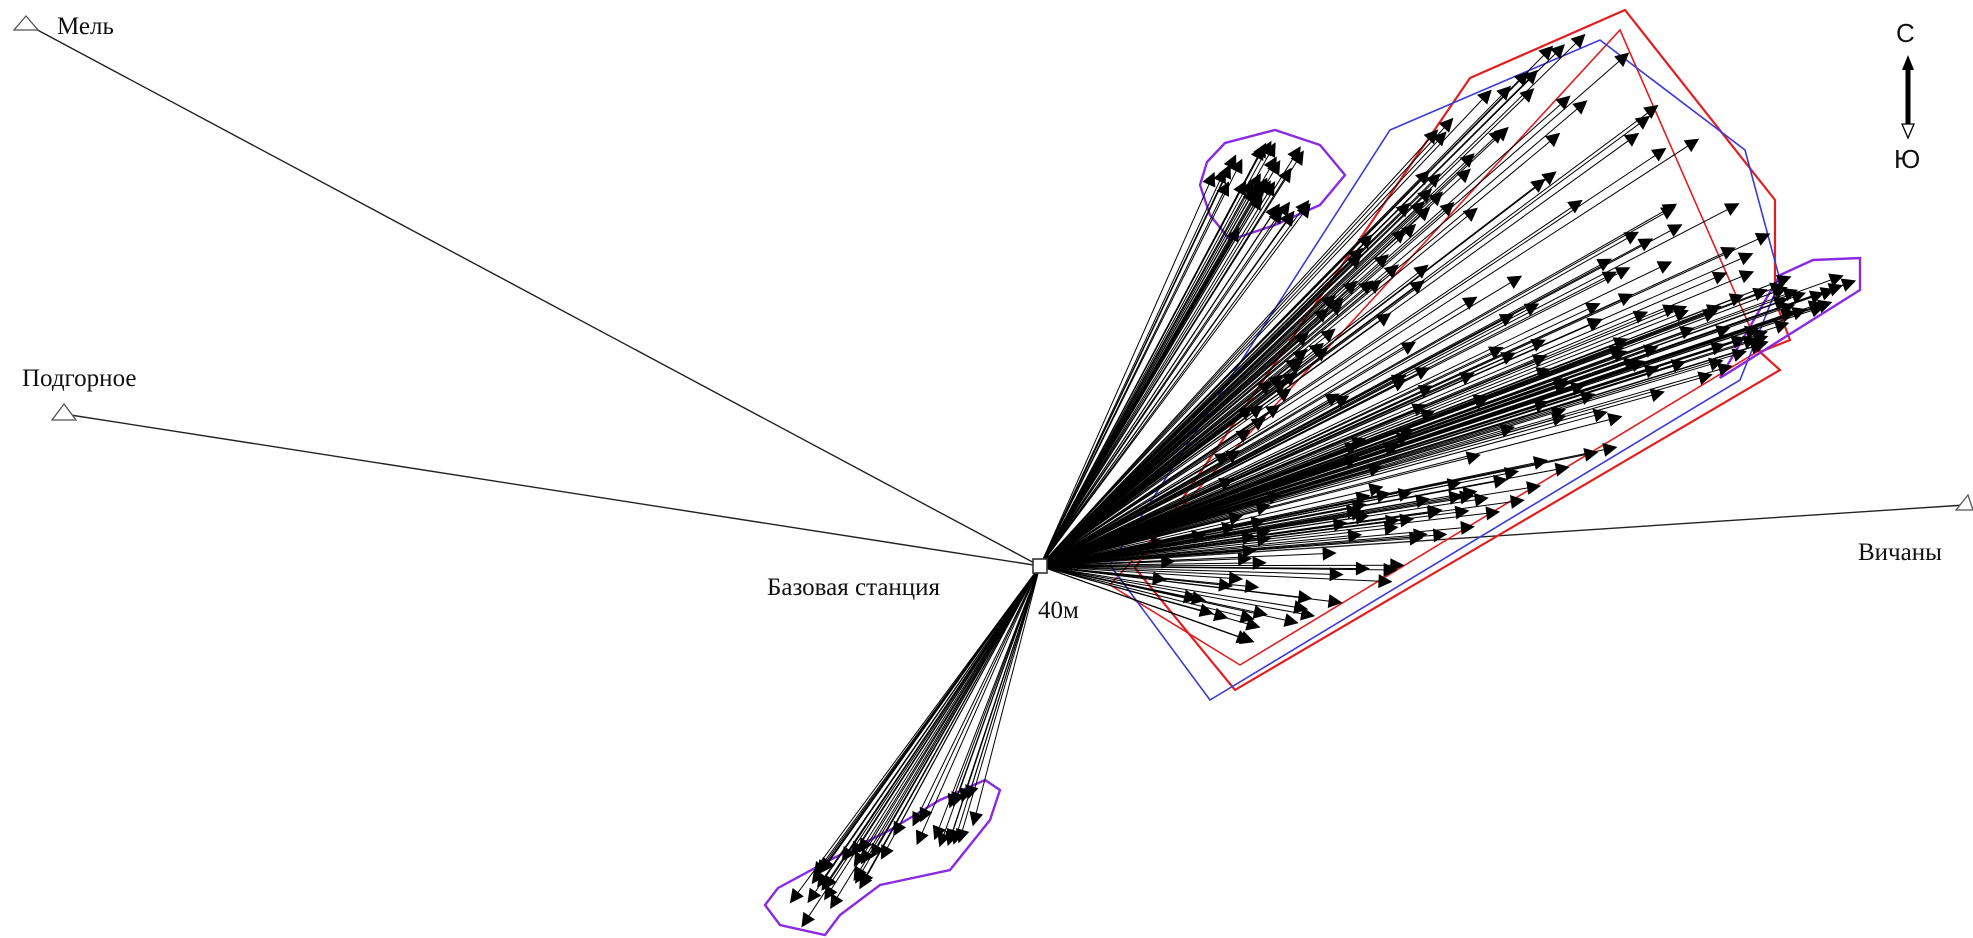 Image resolution: width=1973 pixels, height=938 pixels. Describe the element at coordinates (1058, 610) in the screenshot. I see `label-height: 40м` at that location.